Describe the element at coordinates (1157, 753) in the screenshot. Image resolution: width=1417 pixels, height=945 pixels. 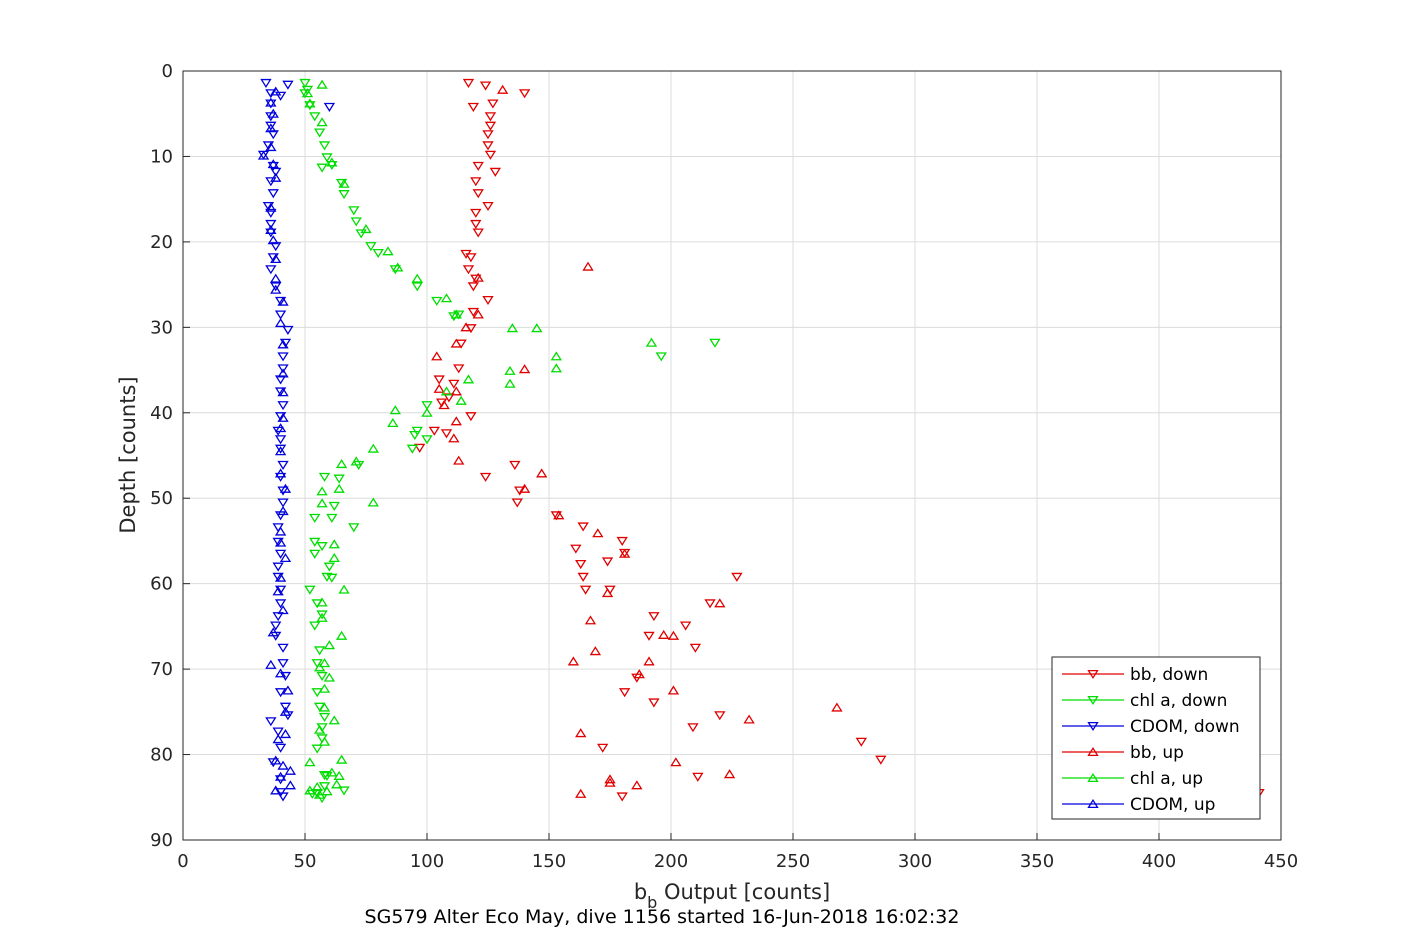
I see `legend-label: bb, up` at that location.